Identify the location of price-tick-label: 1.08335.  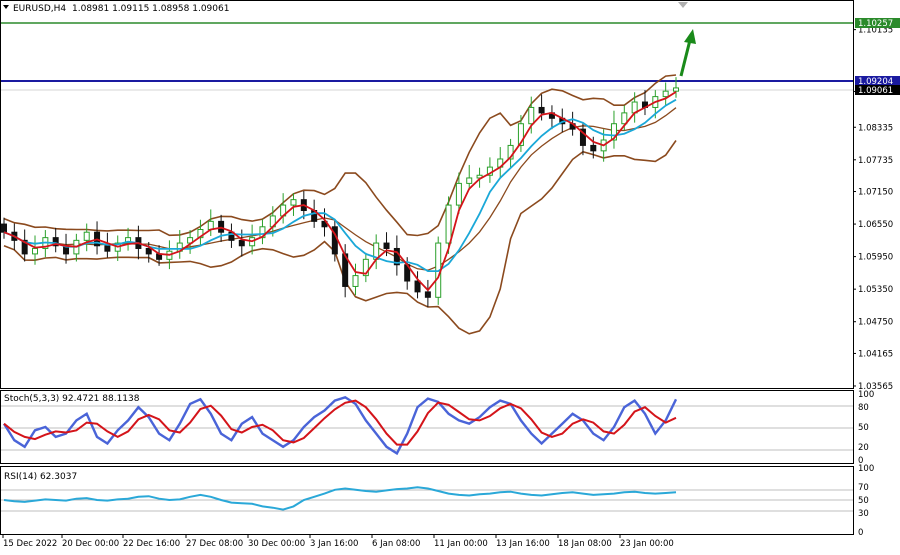
(875, 128).